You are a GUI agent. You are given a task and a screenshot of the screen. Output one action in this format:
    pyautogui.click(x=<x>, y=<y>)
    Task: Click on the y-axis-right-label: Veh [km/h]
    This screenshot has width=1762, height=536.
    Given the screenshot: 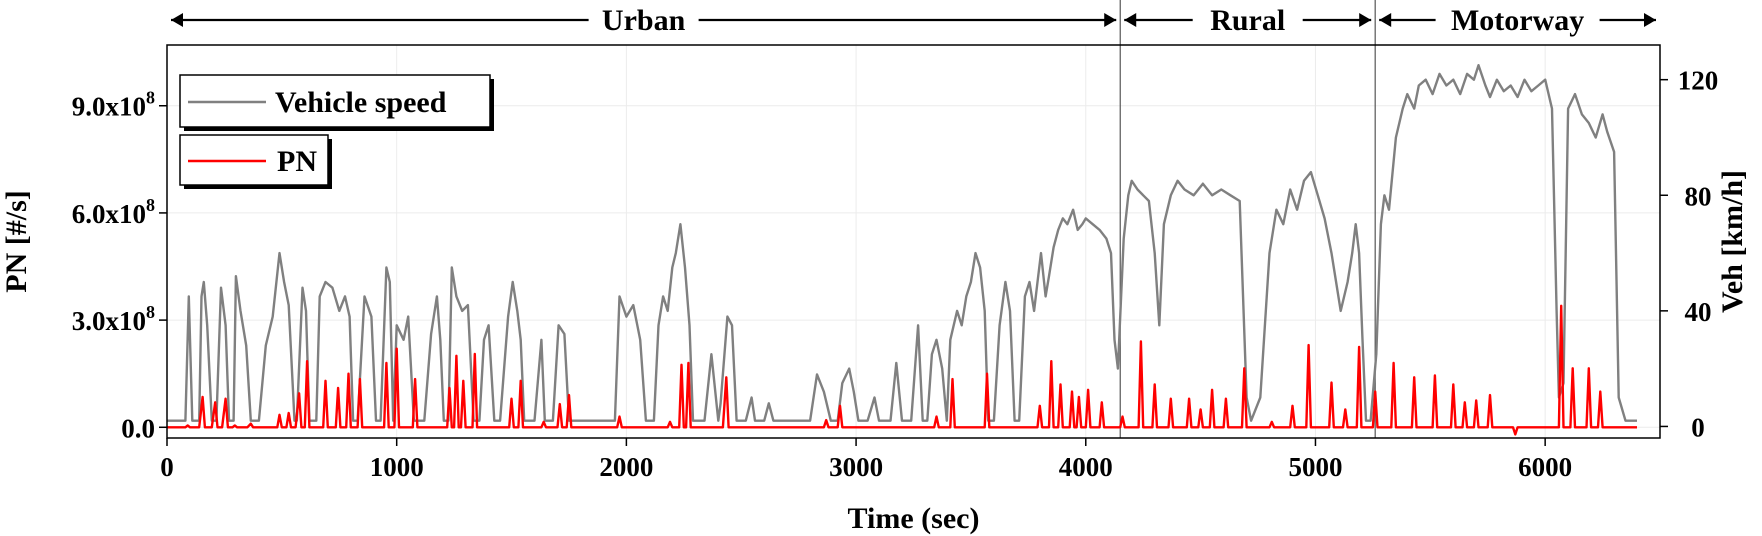 What is the action you would take?
    pyautogui.click(x=1732, y=241)
    